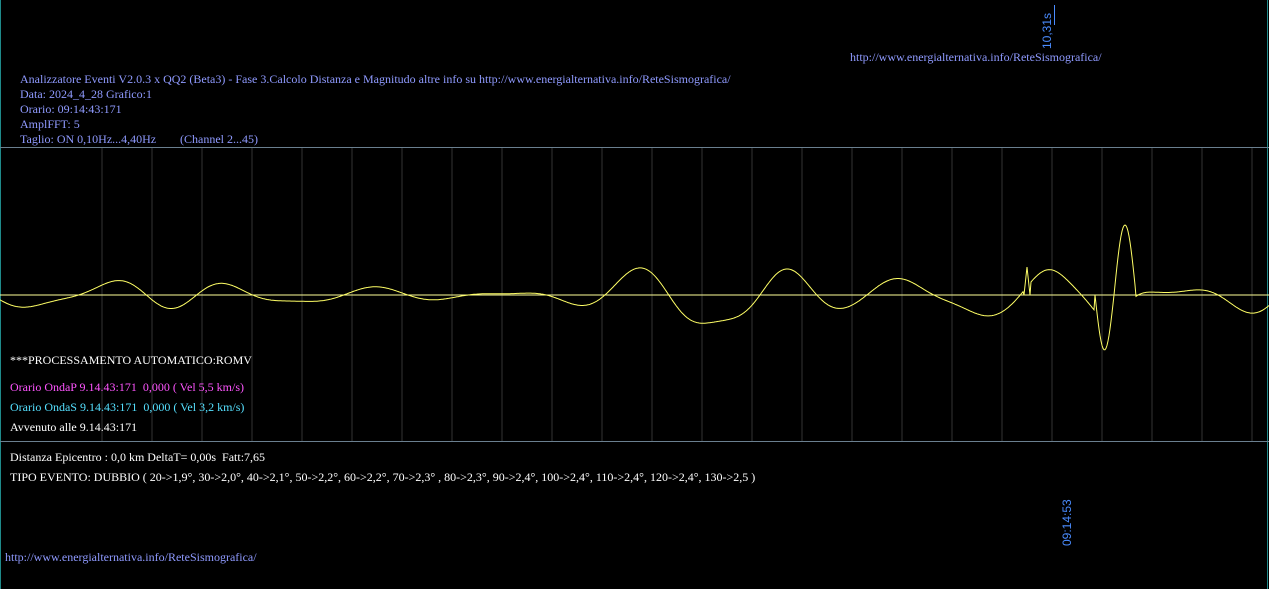 The width and height of the screenshot is (1269, 589). I want to click on time-scale-marker, so click(1054, 15).